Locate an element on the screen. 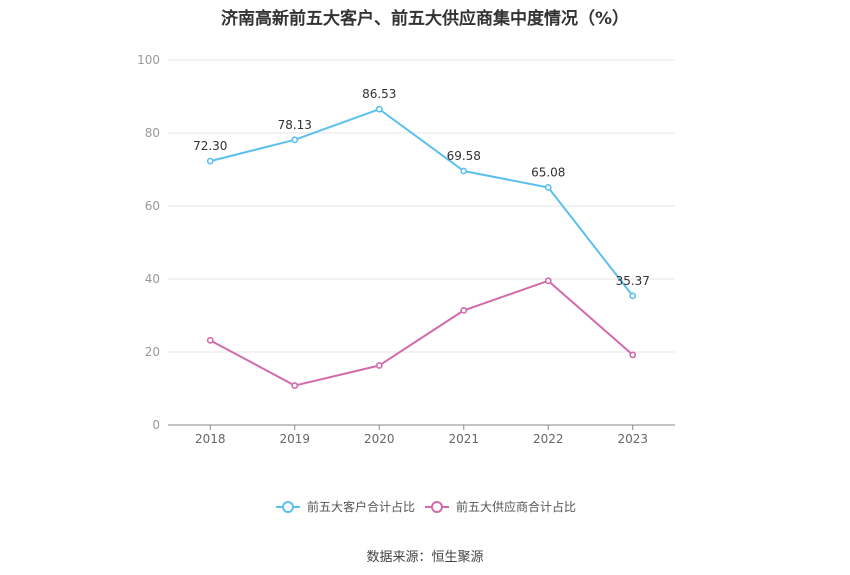 The height and width of the screenshot is (575, 850). data-label: 78.13 is located at coordinates (295, 125).